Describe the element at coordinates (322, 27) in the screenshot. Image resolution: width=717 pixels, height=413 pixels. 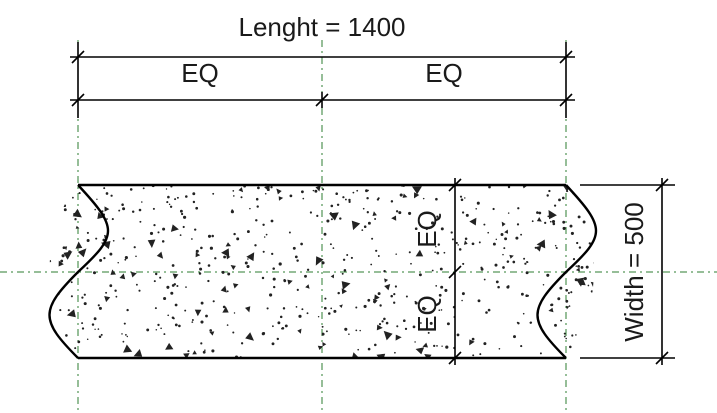
I see `length-label: Lenght = 1400` at that location.